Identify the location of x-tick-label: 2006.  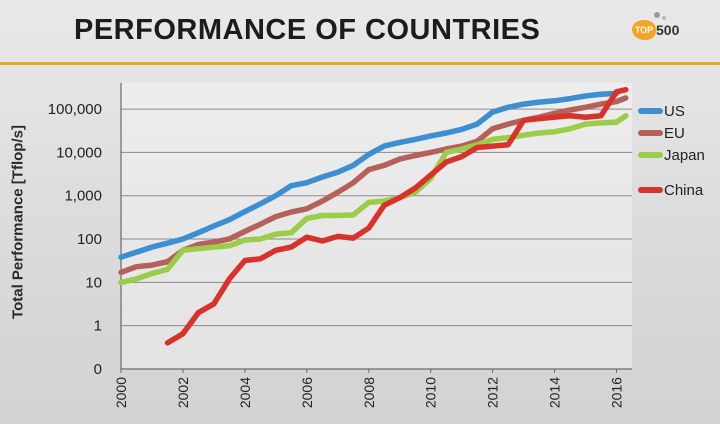
(307, 392).